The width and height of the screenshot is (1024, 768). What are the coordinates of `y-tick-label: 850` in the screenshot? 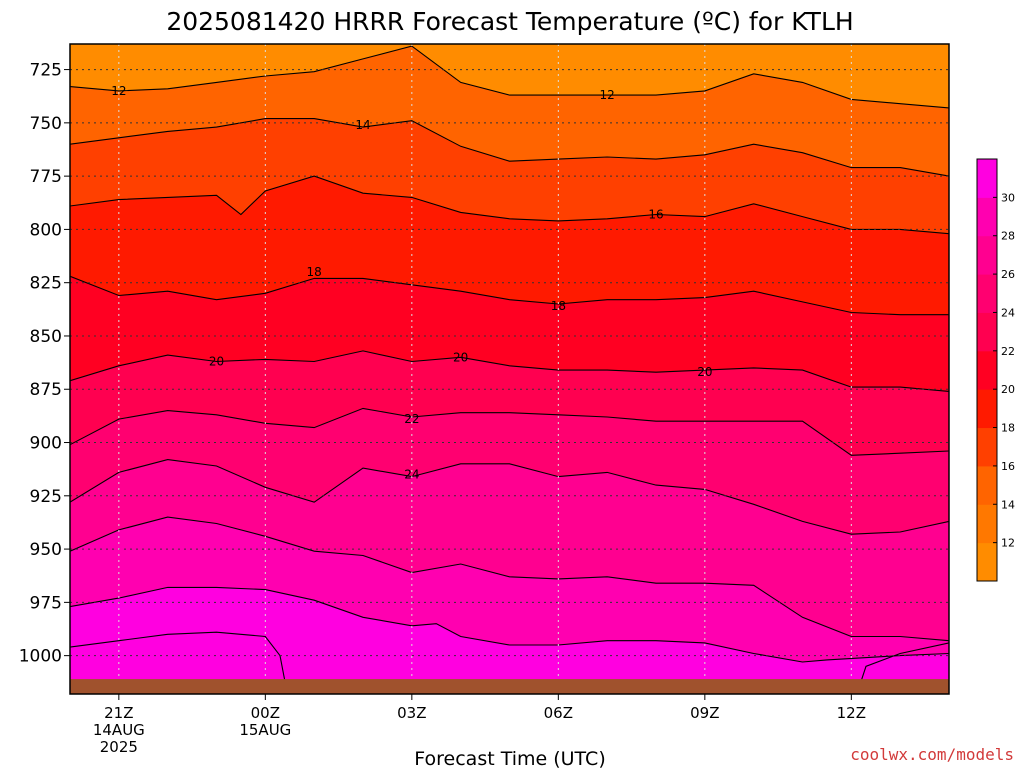 It's located at (46, 337).